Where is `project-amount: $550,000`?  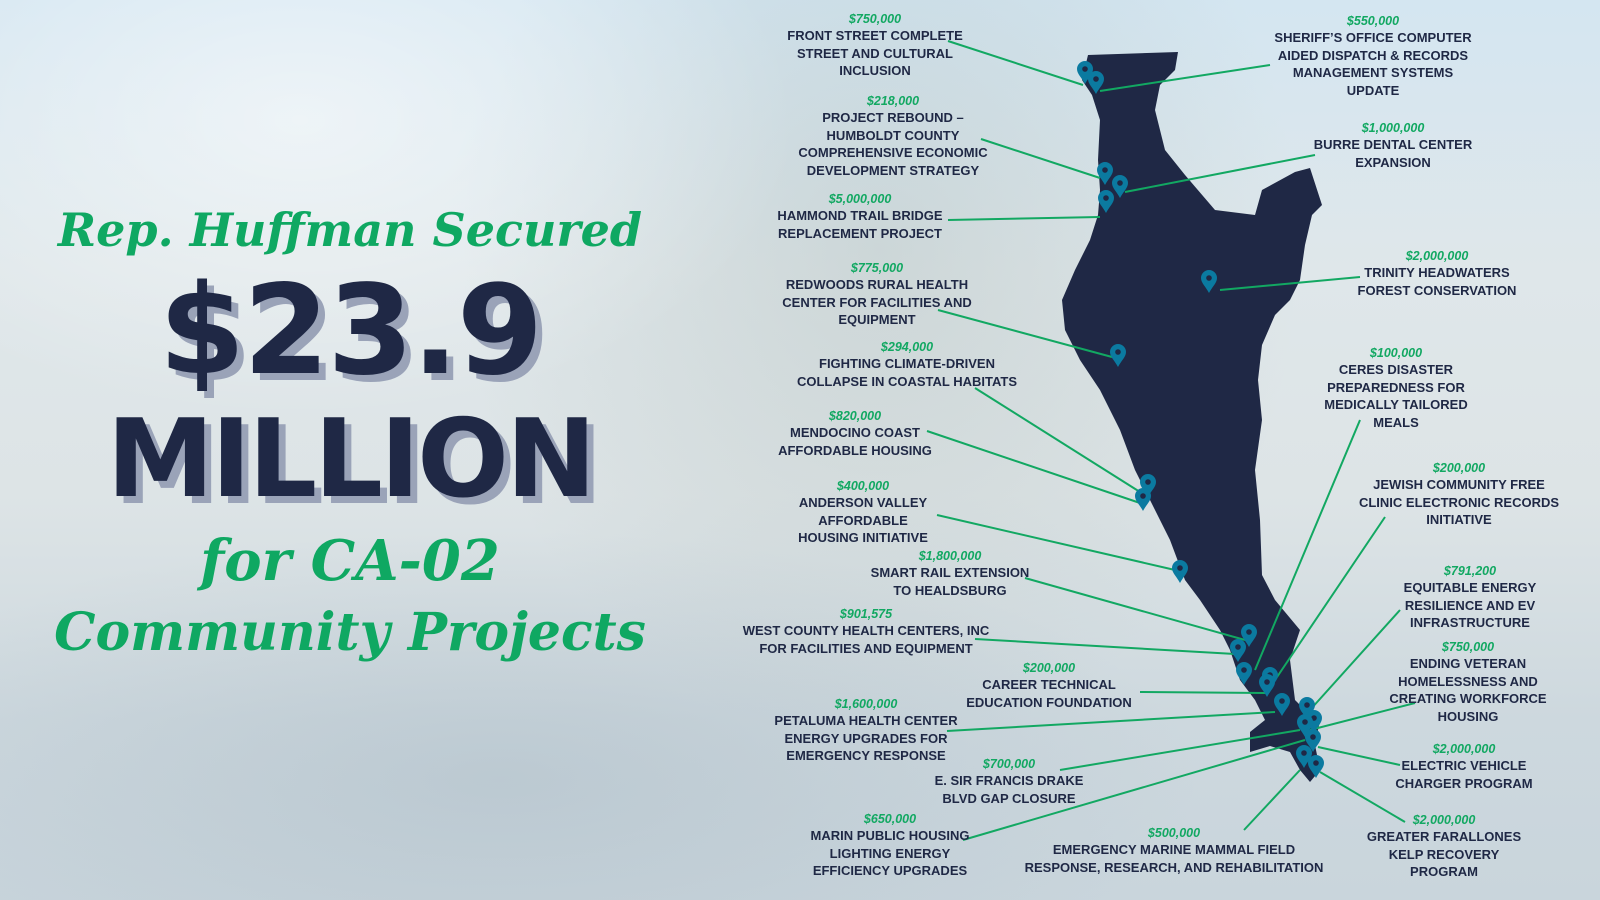 project-amount: $550,000 is located at coordinates (1373, 21).